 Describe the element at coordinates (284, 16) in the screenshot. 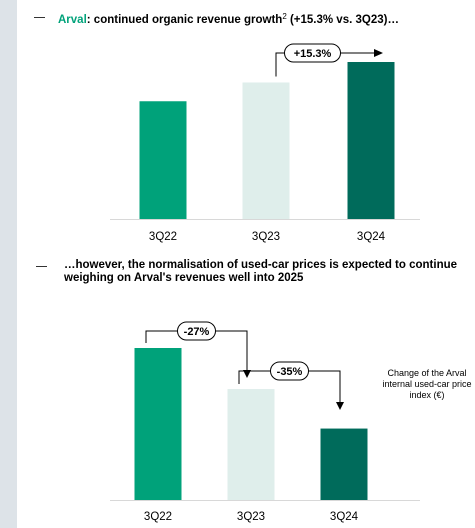

I see `footnote-ref: 2` at that location.